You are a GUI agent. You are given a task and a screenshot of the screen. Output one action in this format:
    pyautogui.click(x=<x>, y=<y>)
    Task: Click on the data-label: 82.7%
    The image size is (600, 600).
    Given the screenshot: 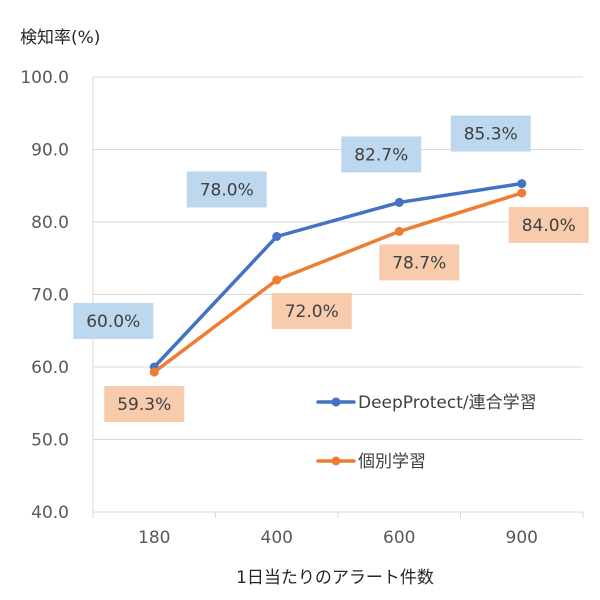 What is the action you would take?
    pyautogui.click(x=381, y=155)
    